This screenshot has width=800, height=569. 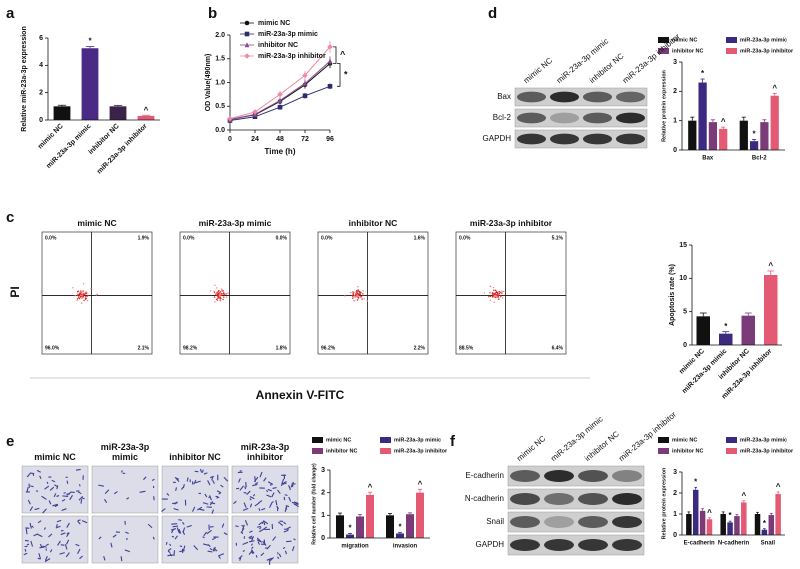 I want to click on y-tick-label: 1.5, so click(x=220, y=59).